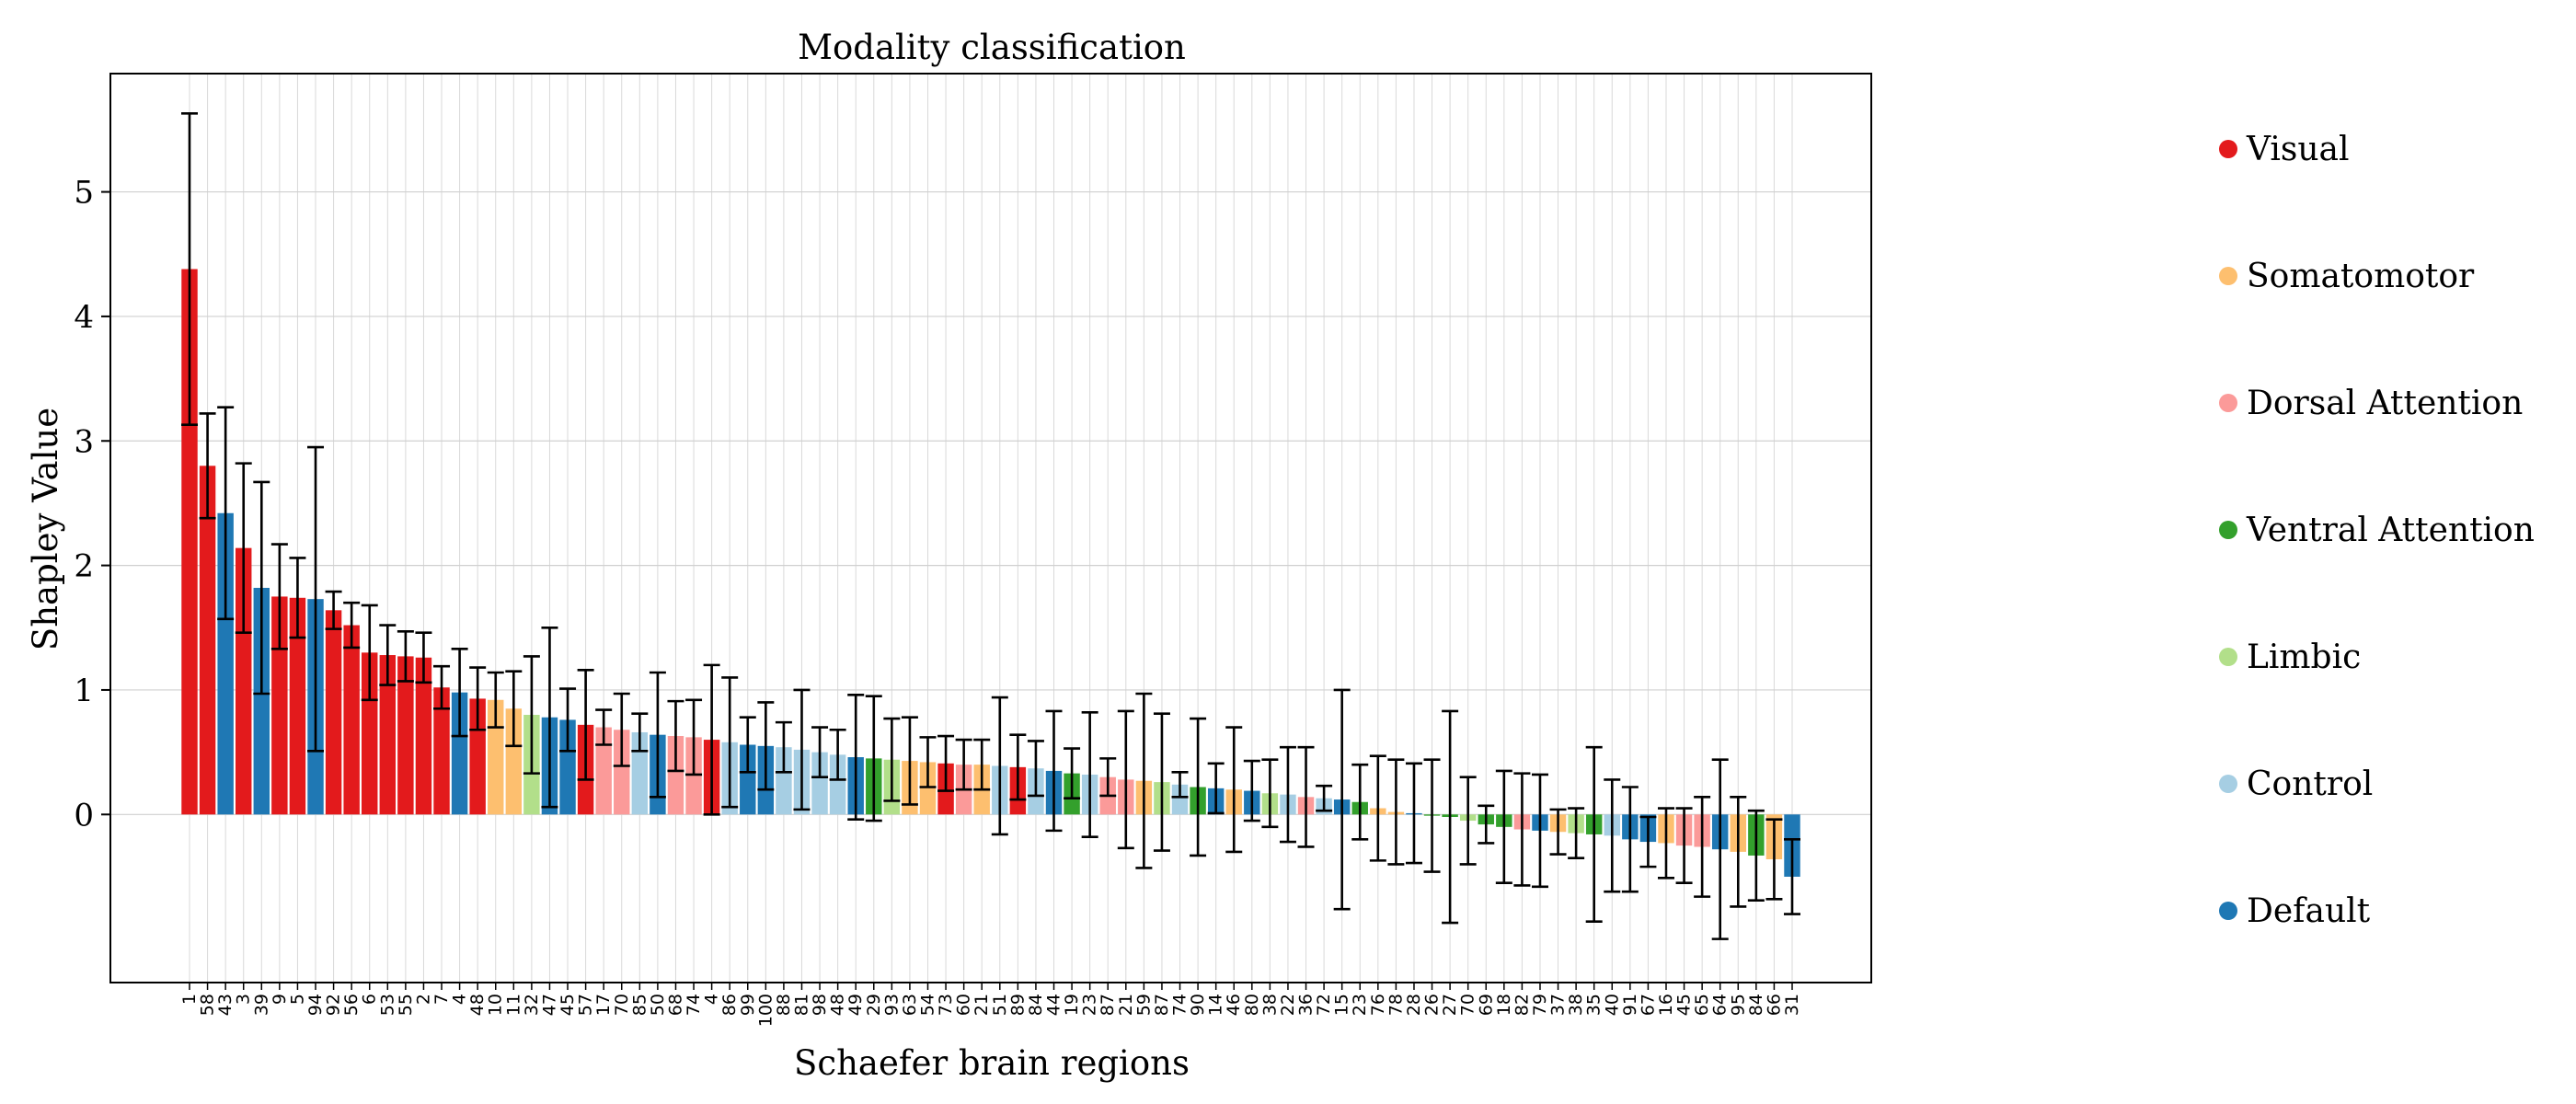 The width and height of the screenshot is (2576, 1104). Describe the element at coordinates (280, 999) in the screenshot. I see `x-tick-label: 9` at that location.